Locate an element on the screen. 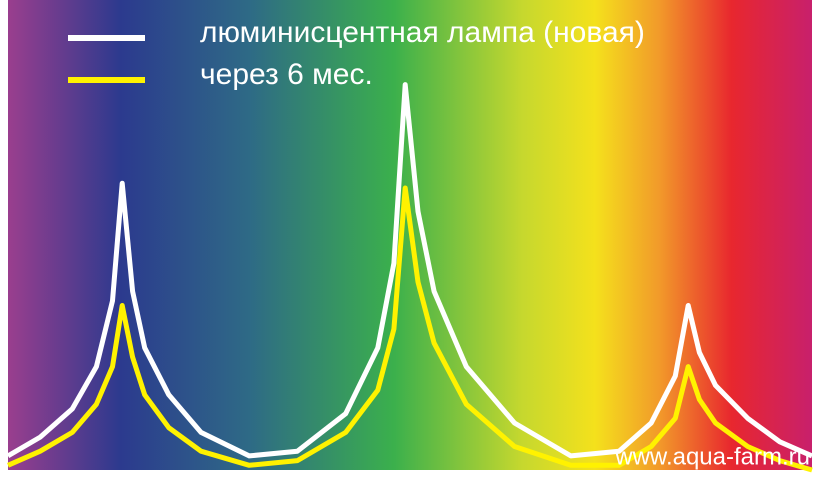  watermark: www.aqua-farm.ru is located at coordinates (712, 456).